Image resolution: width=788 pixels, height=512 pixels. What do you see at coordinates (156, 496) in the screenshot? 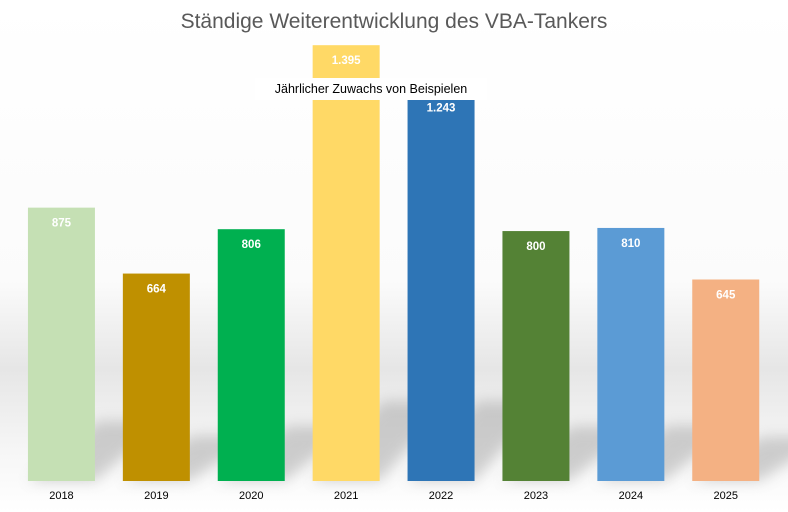
I see `x-tick-label-2019: 2019` at bounding box center [156, 496].